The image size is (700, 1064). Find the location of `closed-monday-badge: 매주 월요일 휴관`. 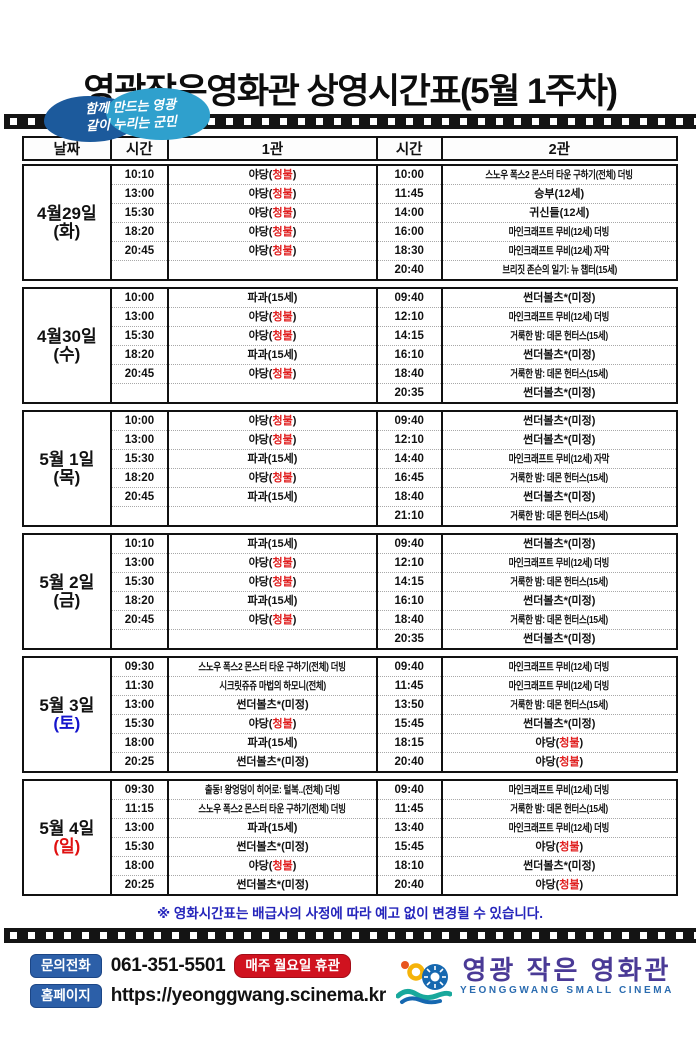

closed-monday-badge: 매주 월요일 휴관 is located at coordinates (292, 966).